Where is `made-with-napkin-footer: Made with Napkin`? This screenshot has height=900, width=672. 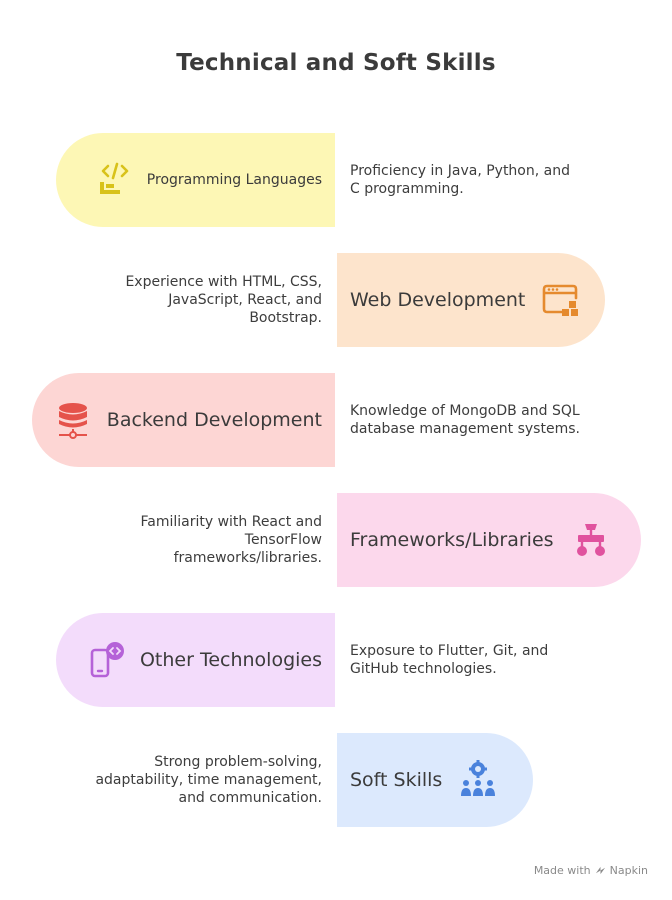 made-with-napkin-footer: Made with Napkin is located at coordinates (591, 870).